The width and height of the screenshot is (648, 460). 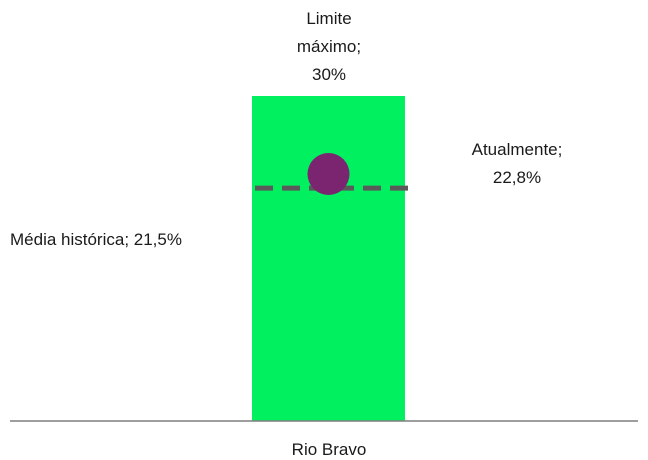 What do you see at coordinates (517, 149) in the screenshot?
I see `current-label-line1: Atualmente;` at bounding box center [517, 149].